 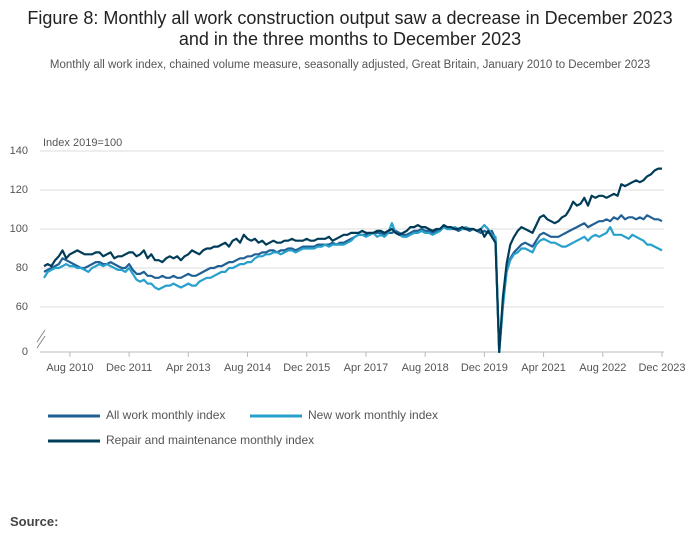 I want to click on y-tick-label: 60, so click(x=22, y=307).